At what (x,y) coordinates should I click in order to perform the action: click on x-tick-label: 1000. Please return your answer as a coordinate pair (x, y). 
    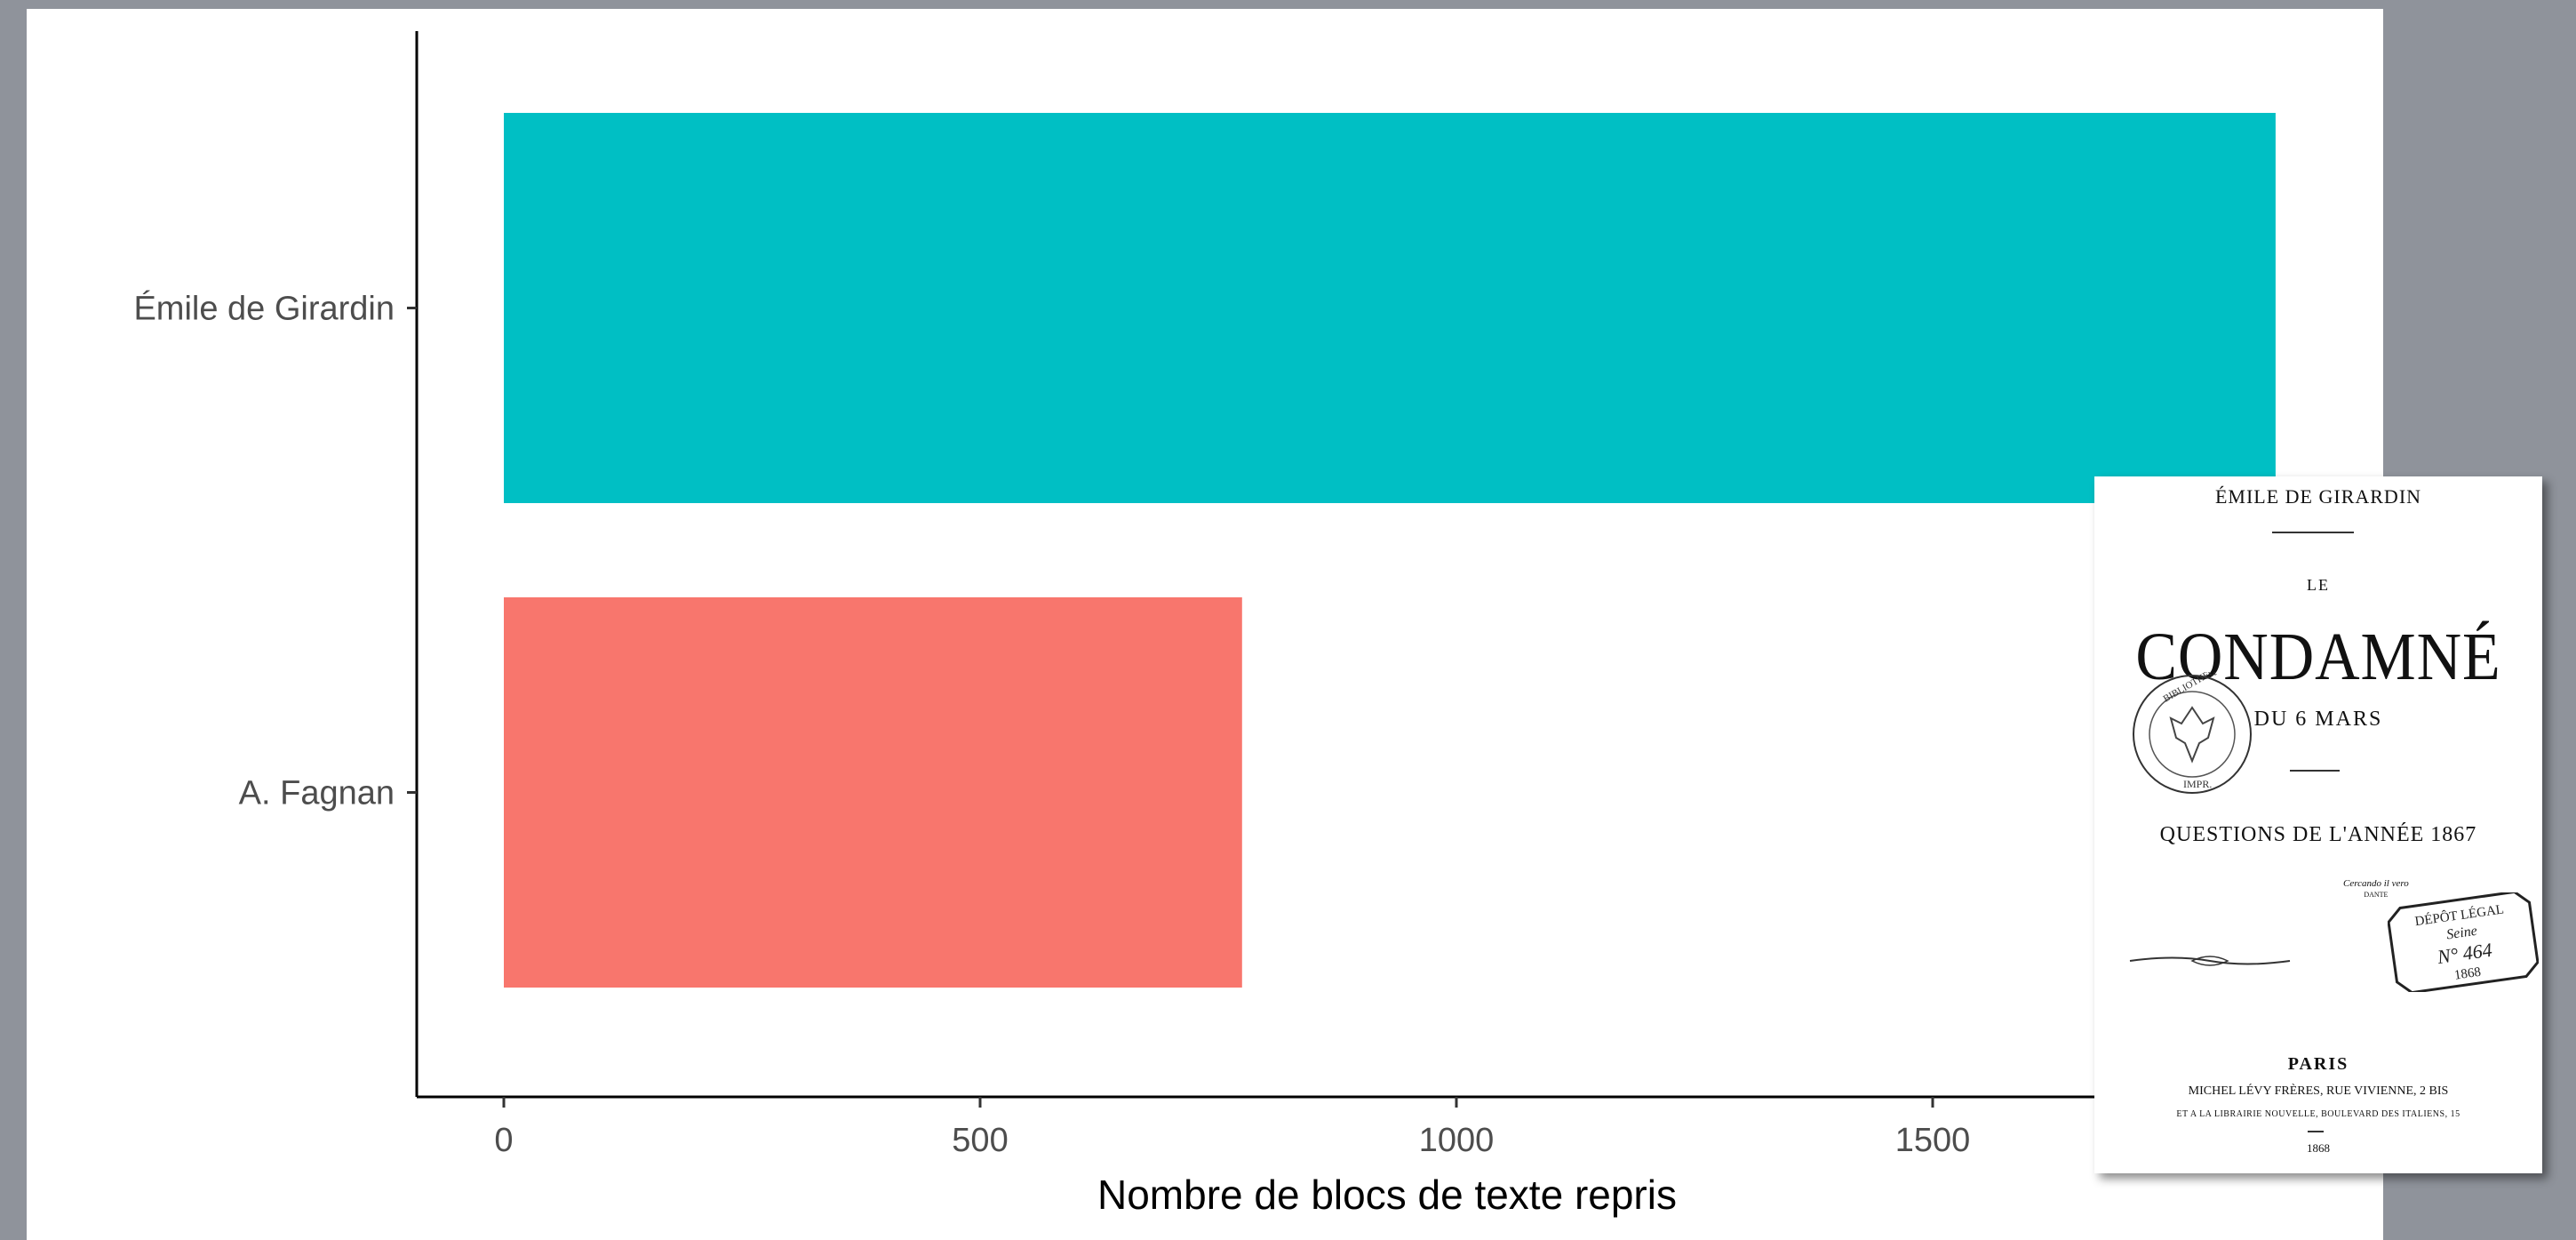
    Looking at the image, I should click on (1457, 1140).